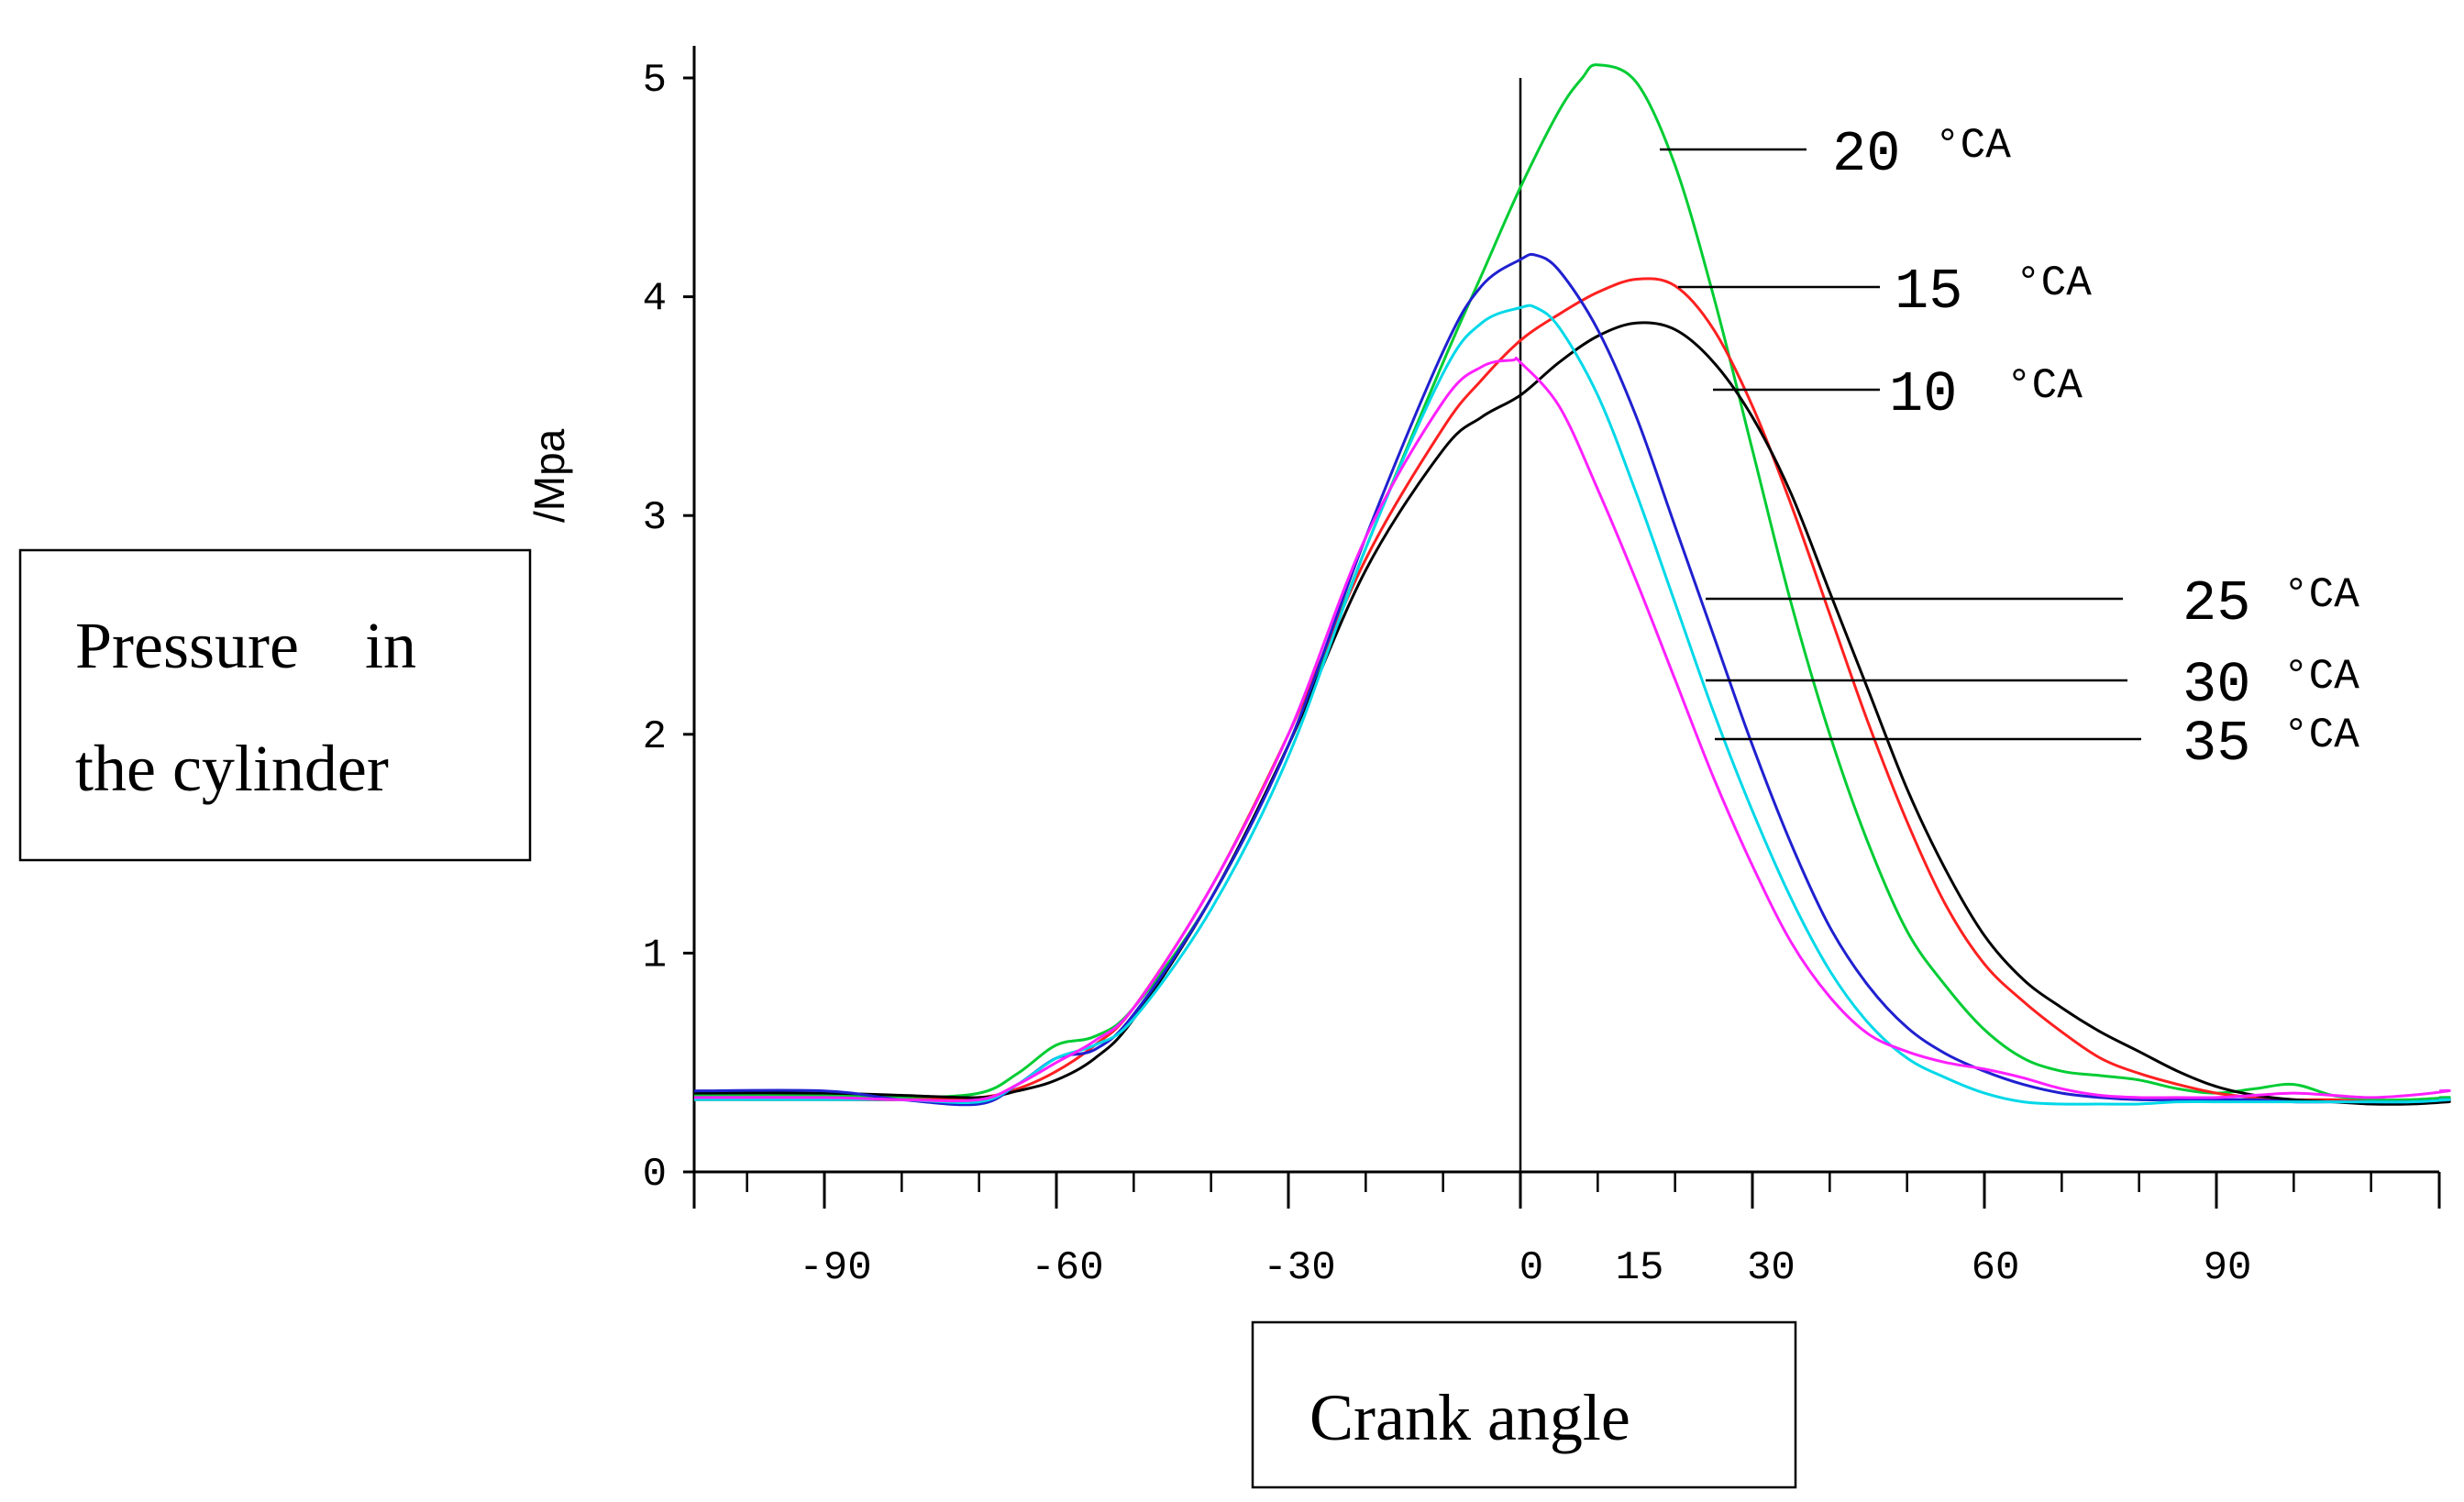 Image resolution: width=2464 pixels, height=1502 pixels. Describe the element at coordinates (1973, 146) in the screenshot. I see `series-unit-20: °CA` at that location.